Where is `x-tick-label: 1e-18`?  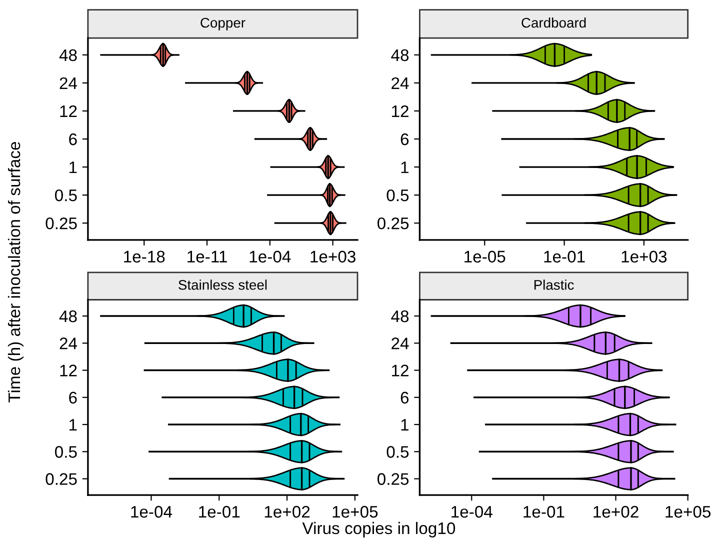
x-tick-label: 1e-18 is located at coordinates (144, 256).